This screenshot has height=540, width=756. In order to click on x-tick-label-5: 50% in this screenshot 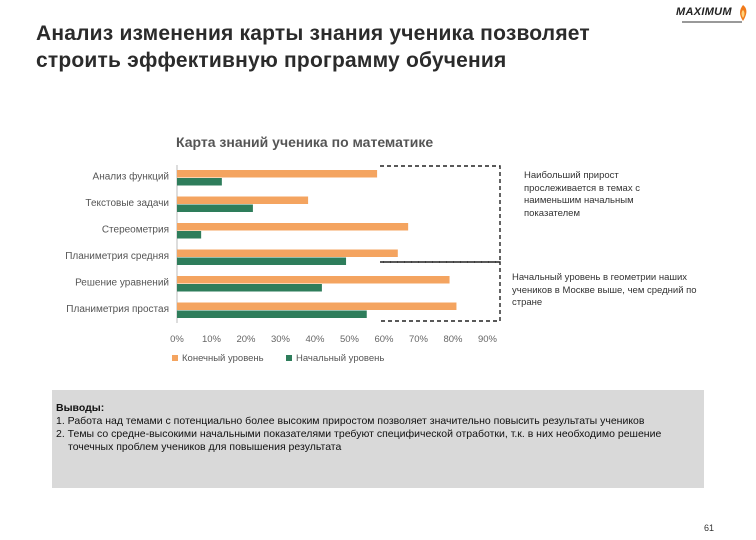, I will do `click(350, 339)`.